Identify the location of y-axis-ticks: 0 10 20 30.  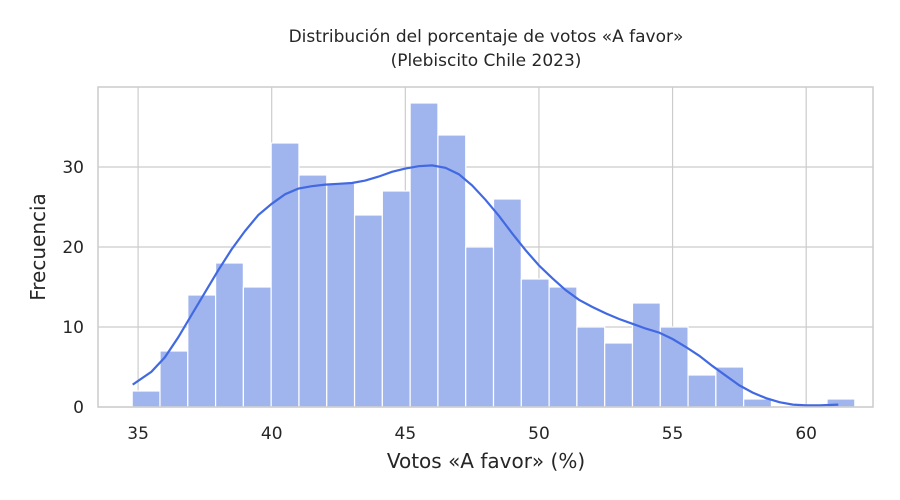
(73, 288).